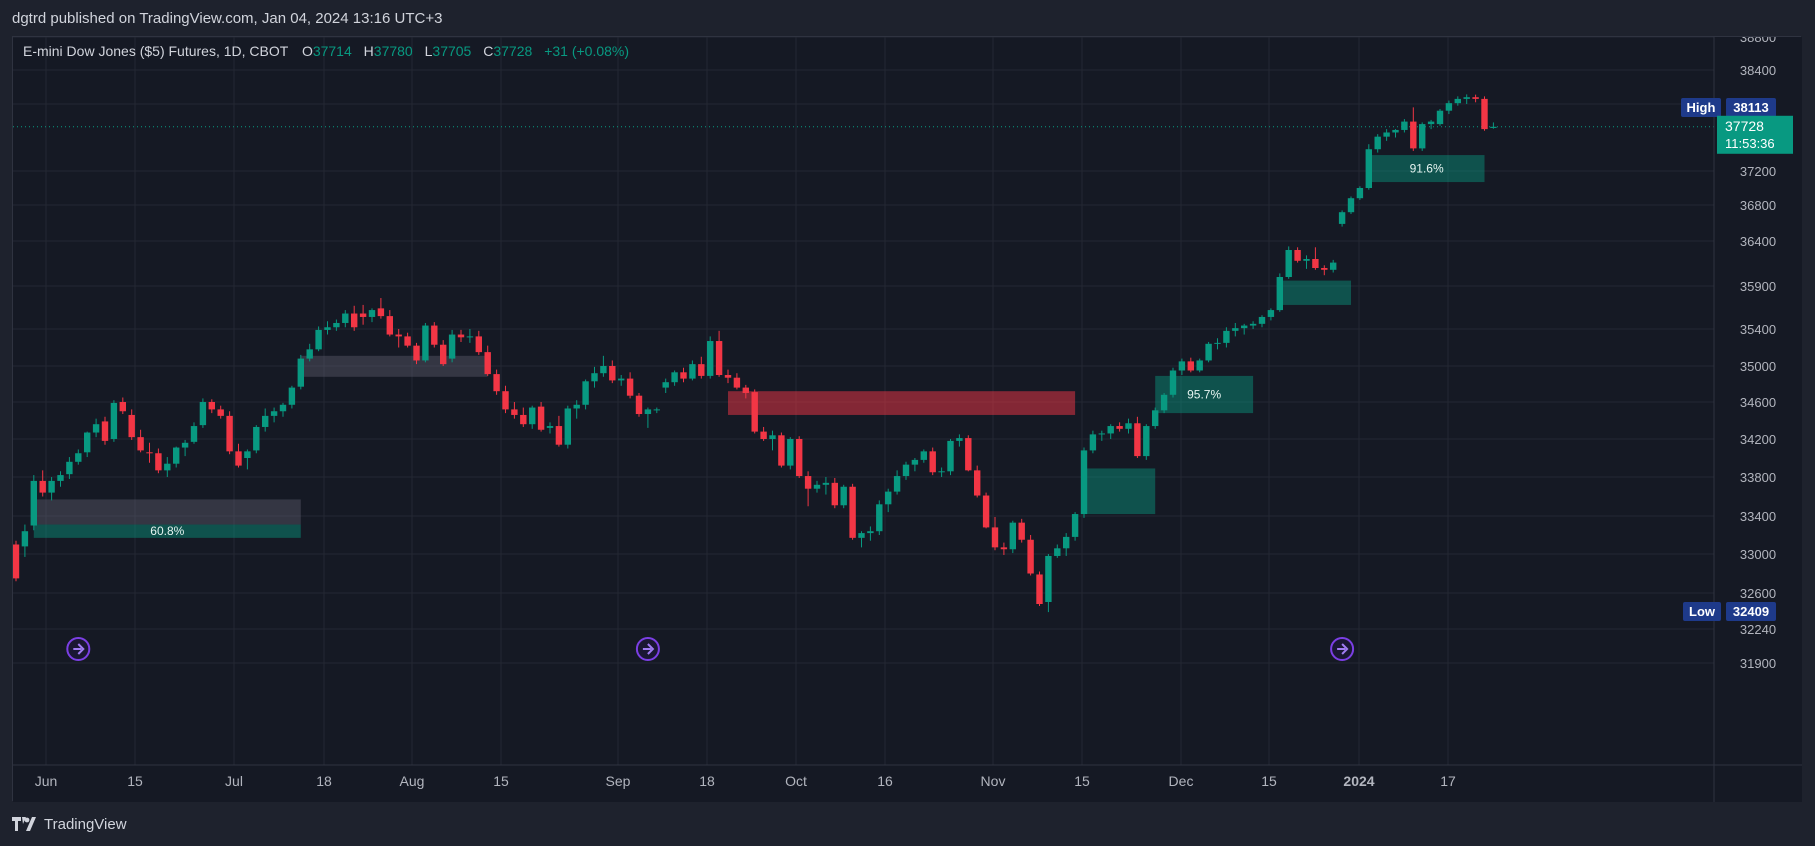 This screenshot has width=1815, height=846. Describe the element at coordinates (885, 781) in the screenshot. I see `time-tick-label: 16` at that location.